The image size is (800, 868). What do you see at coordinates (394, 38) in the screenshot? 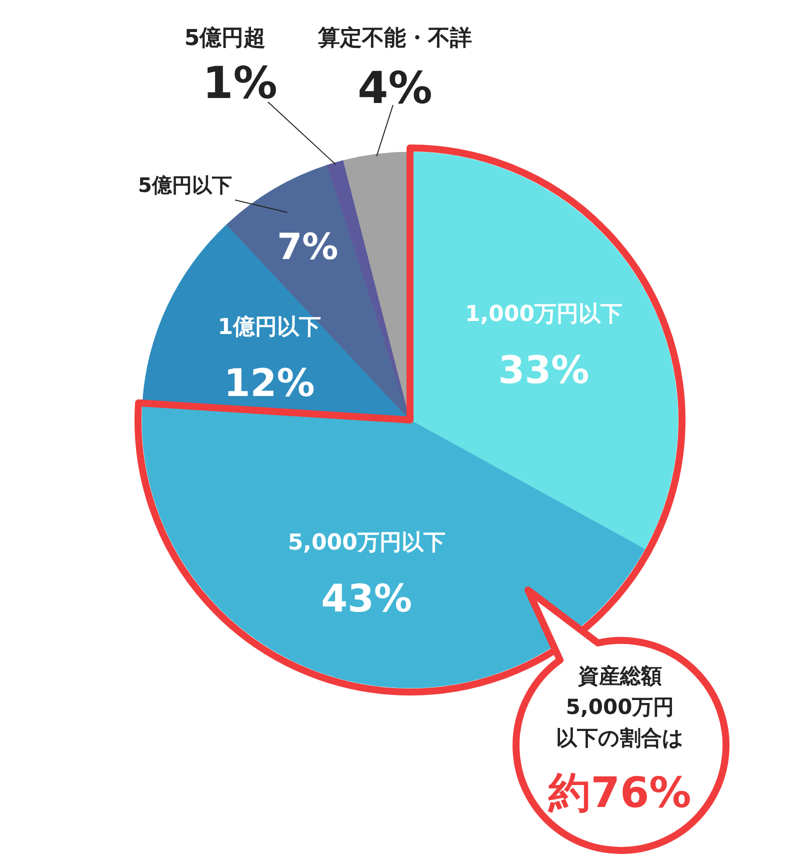
I see `slice-label: 算定不能・不詳` at bounding box center [394, 38].